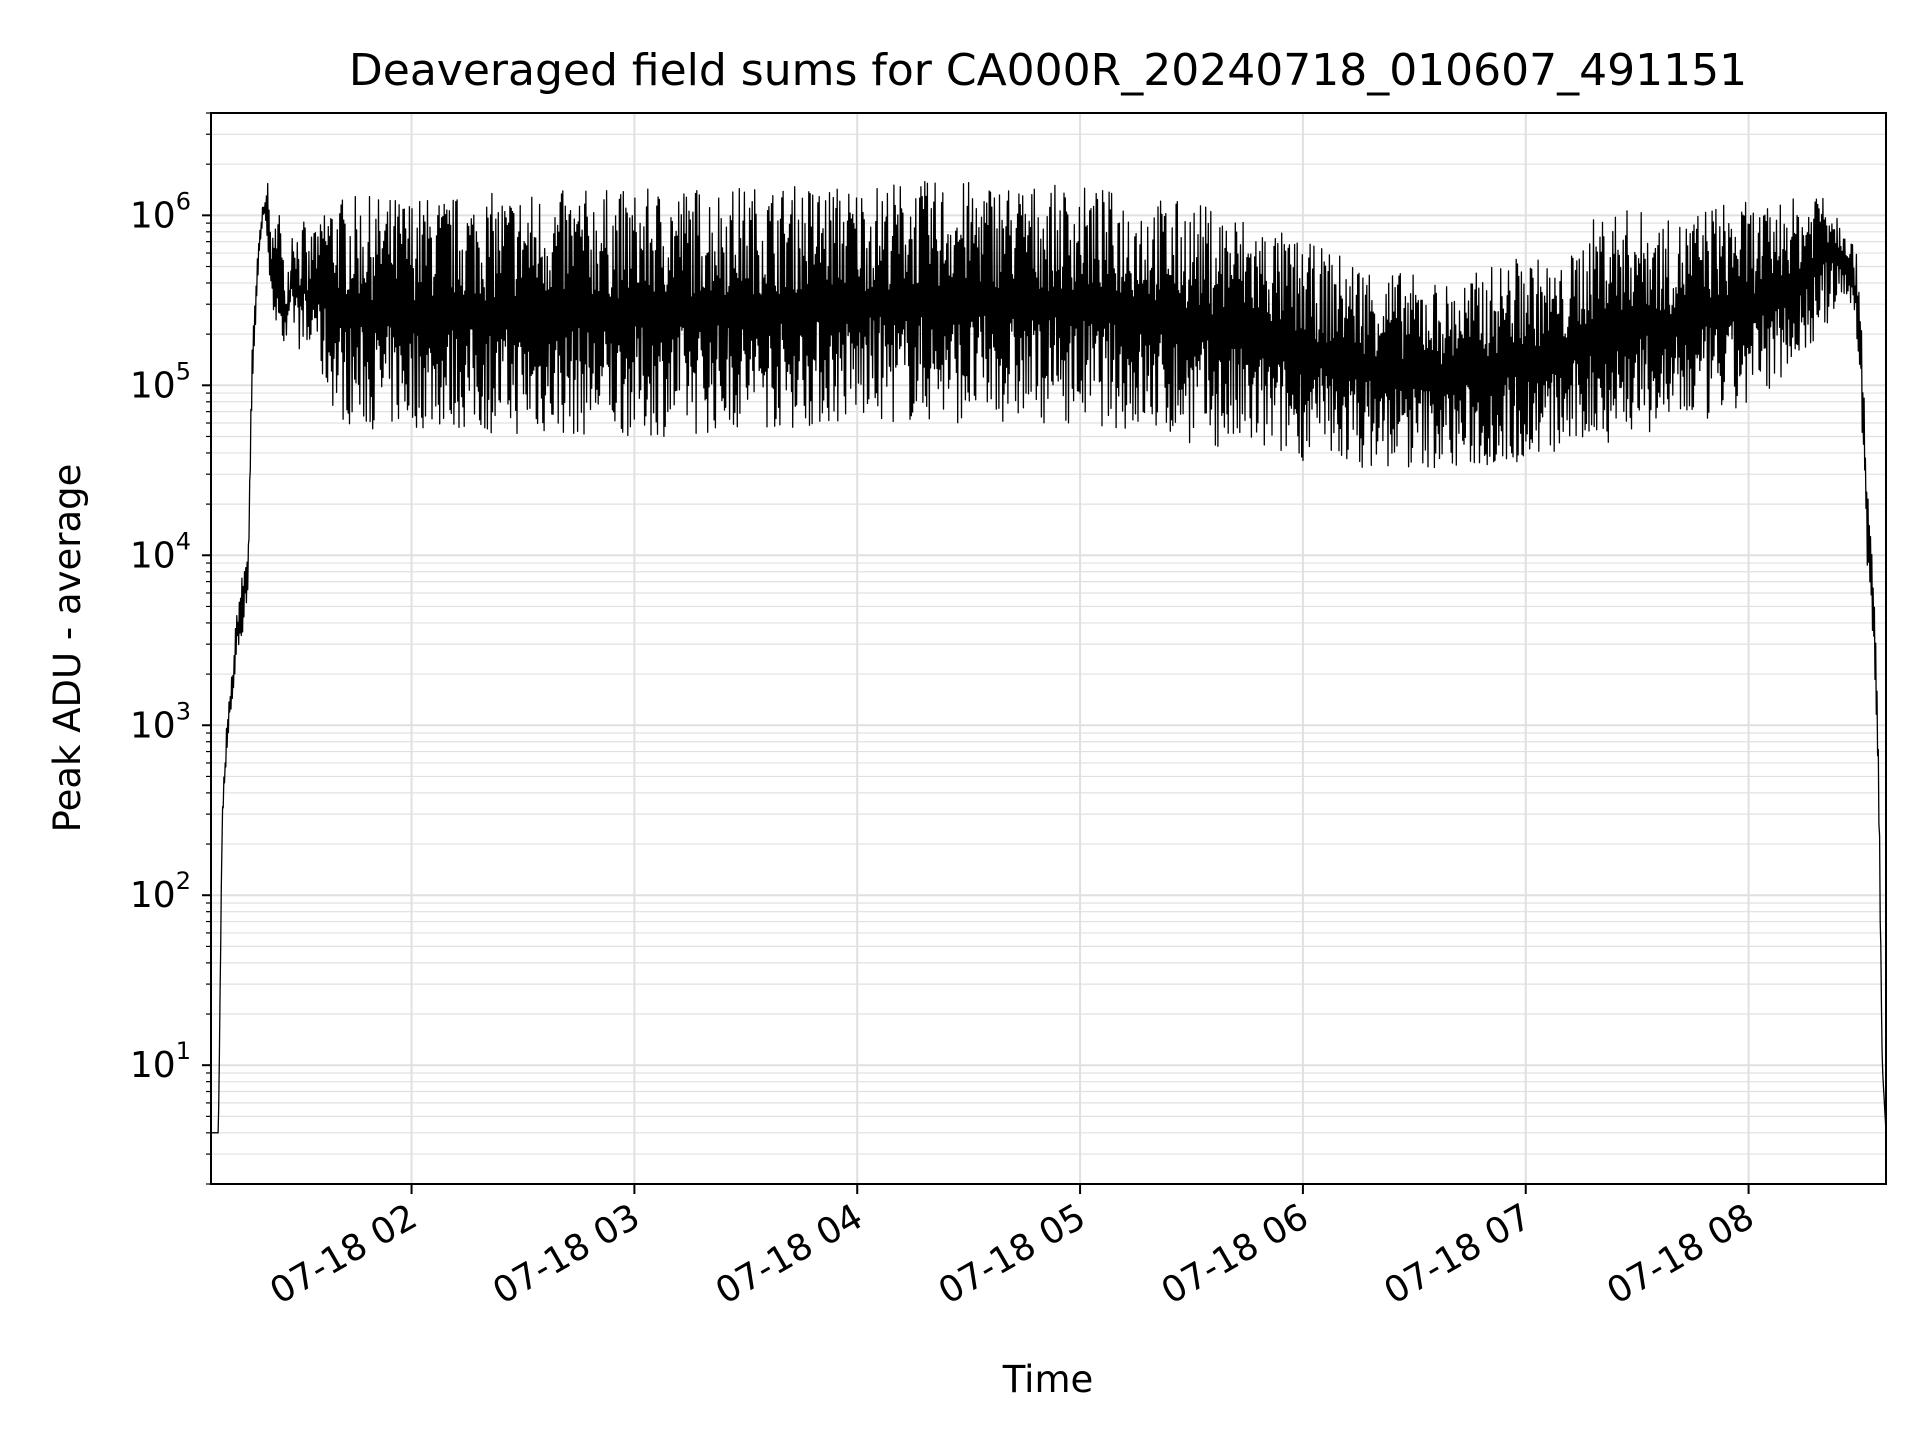 The width and height of the screenshot is (1920, 1440). I want to click on y-tick-exponent: 6, so click(183, 201).